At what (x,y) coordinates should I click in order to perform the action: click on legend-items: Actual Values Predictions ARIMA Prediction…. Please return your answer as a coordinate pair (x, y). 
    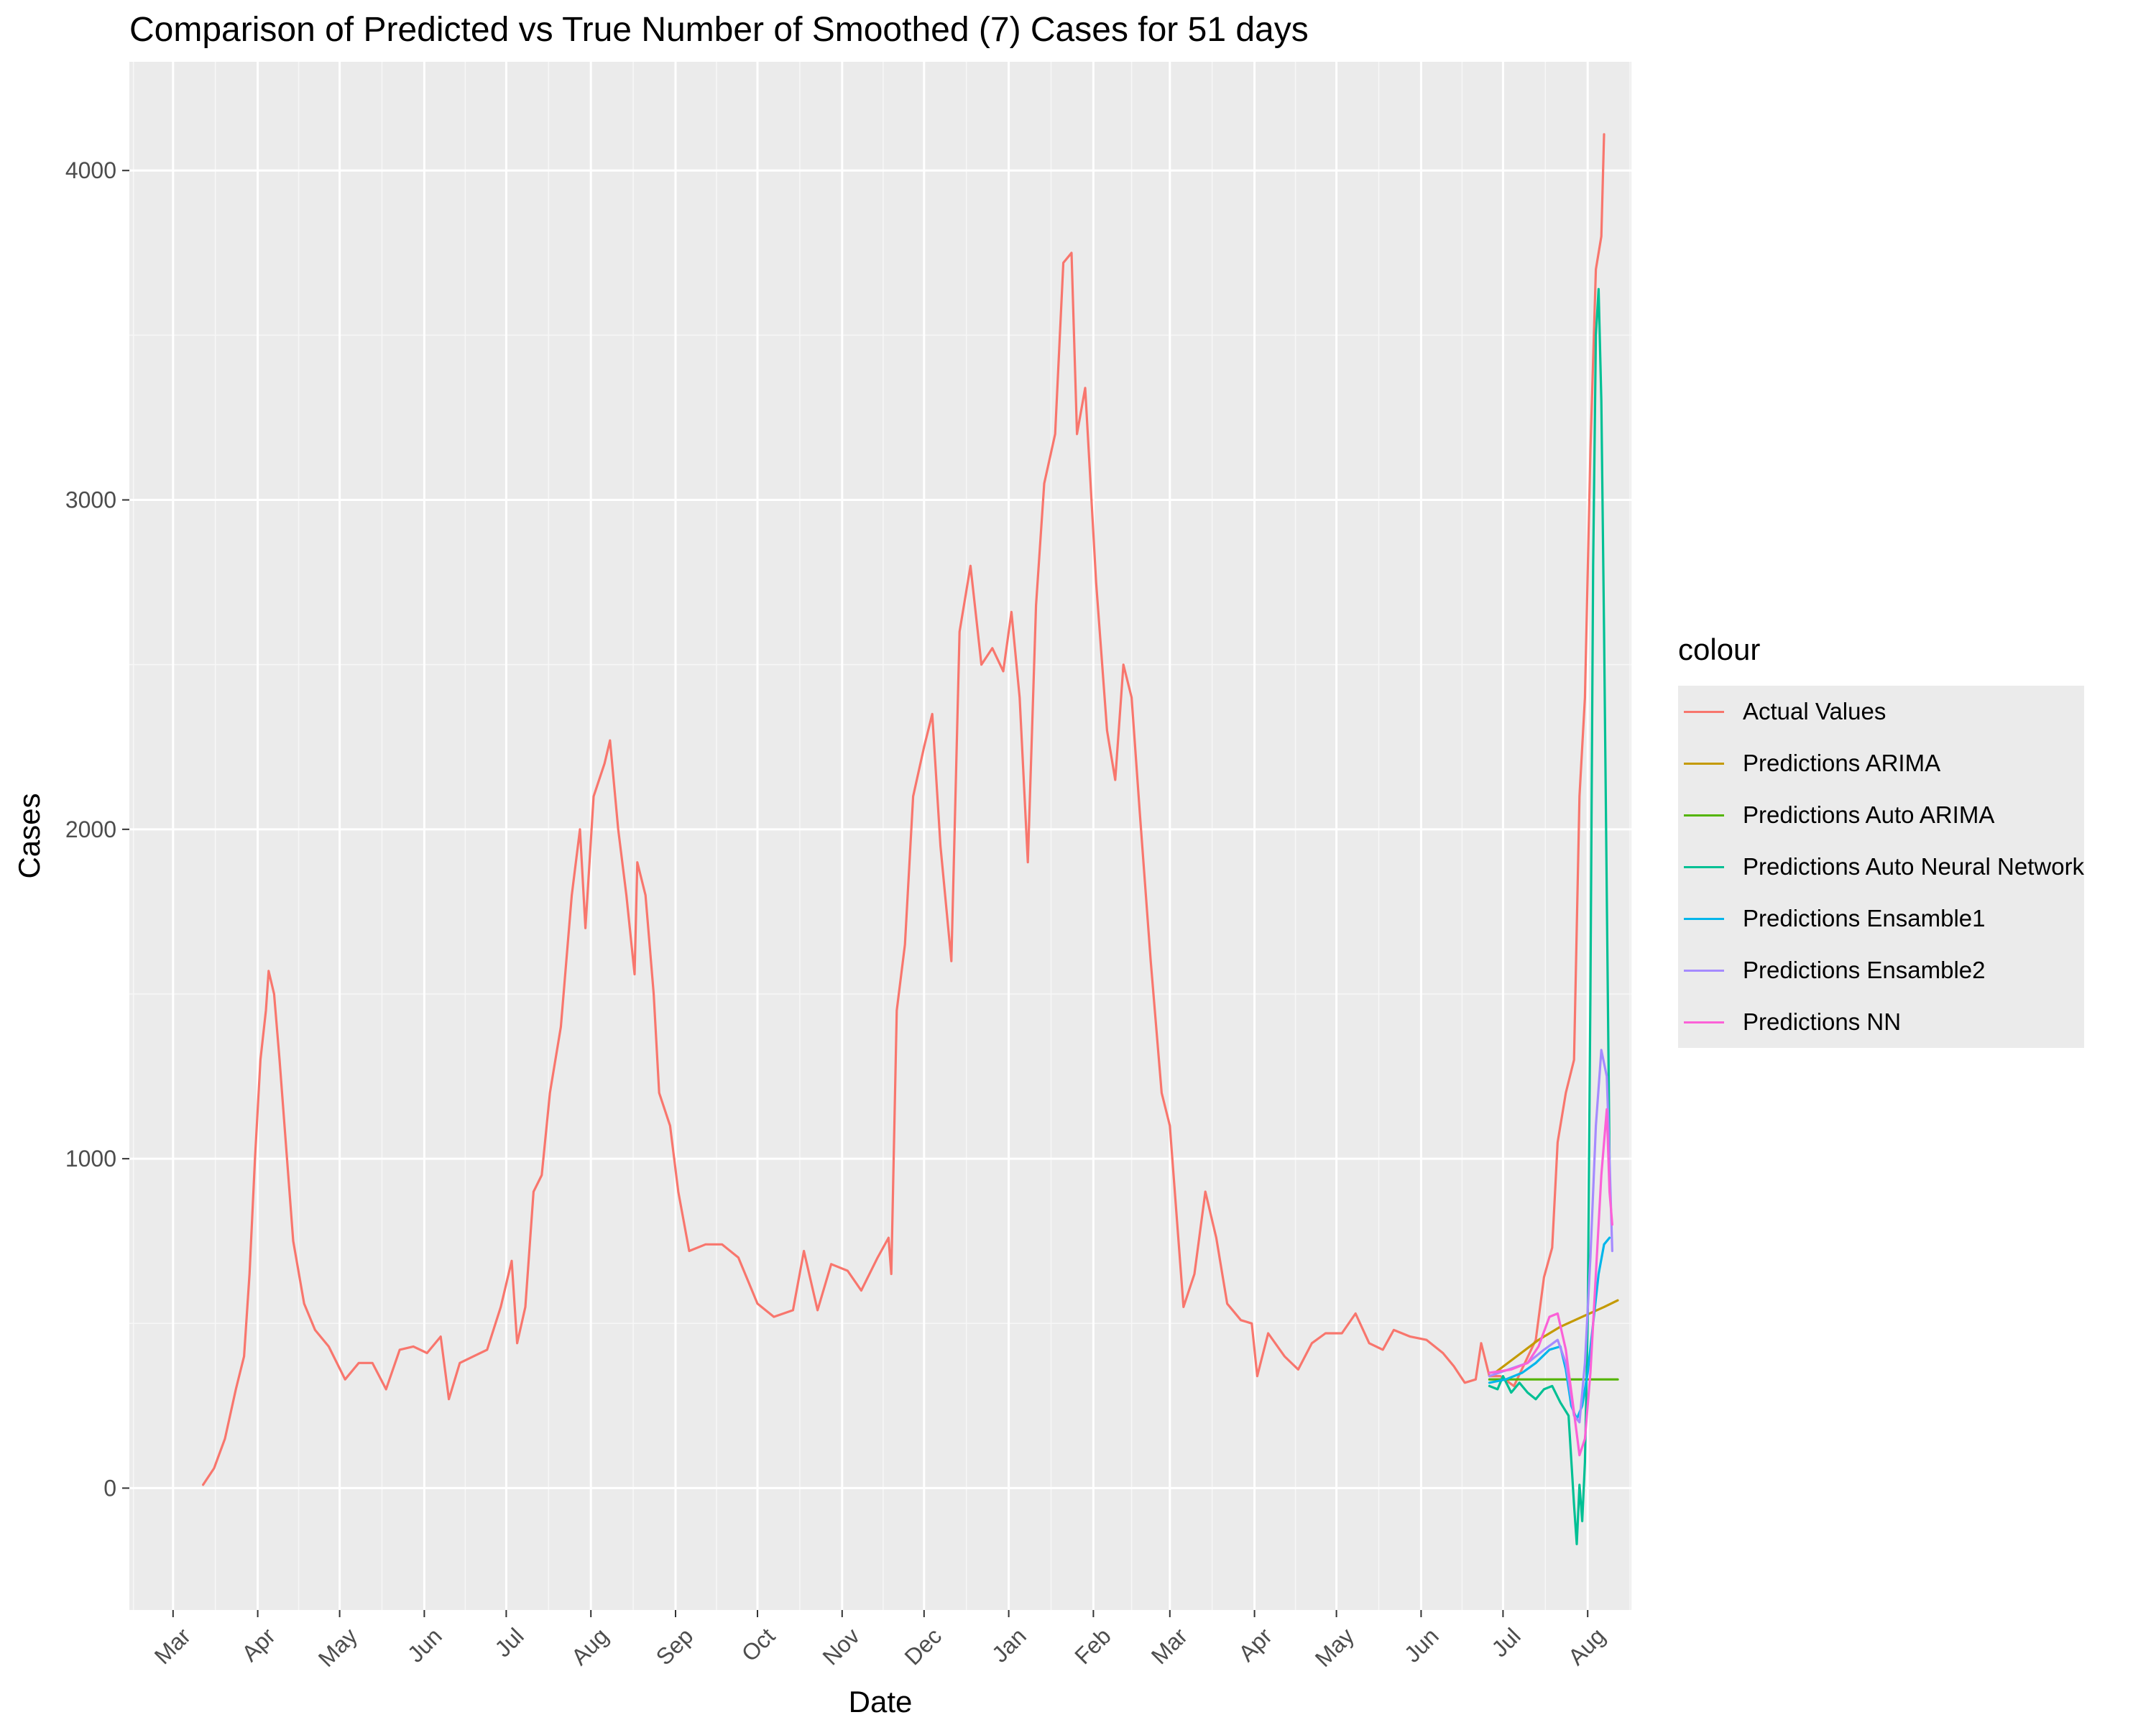
    Looking at the image, I should click on (1881, 867).